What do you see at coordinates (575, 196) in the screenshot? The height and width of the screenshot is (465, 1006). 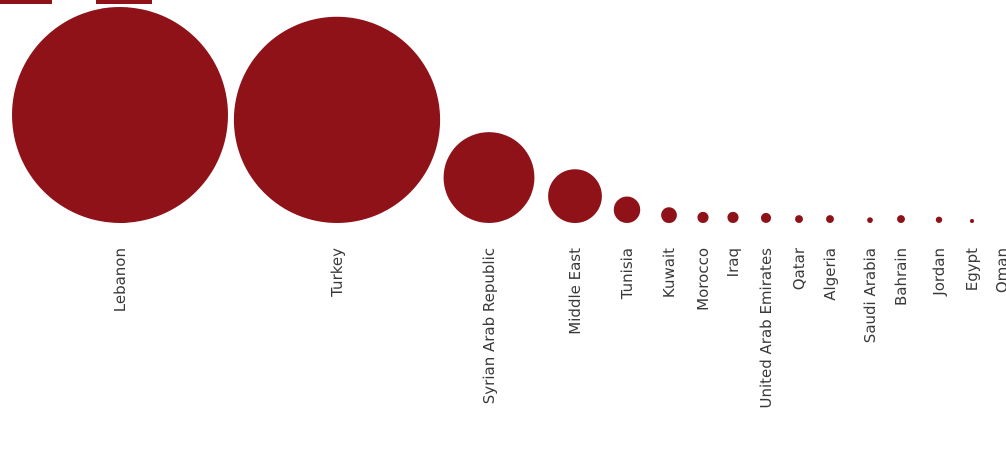 I see `bubble-middle-east` at bounding box center [575, 196].